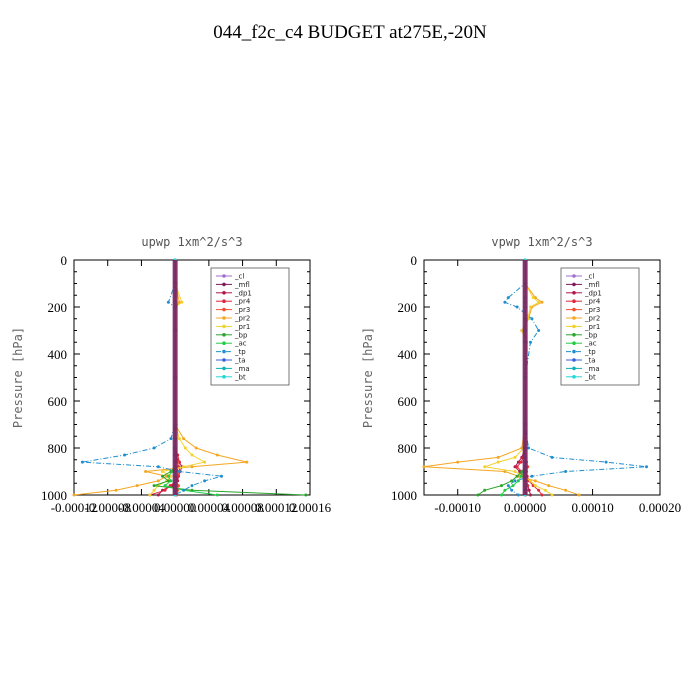 The width and height of the screenshot is (700, 700). What do you see at coordinates (310, 507) in the screenshot?
I see `x-tick-label: 0.00016` at bounding box center [310, 507].